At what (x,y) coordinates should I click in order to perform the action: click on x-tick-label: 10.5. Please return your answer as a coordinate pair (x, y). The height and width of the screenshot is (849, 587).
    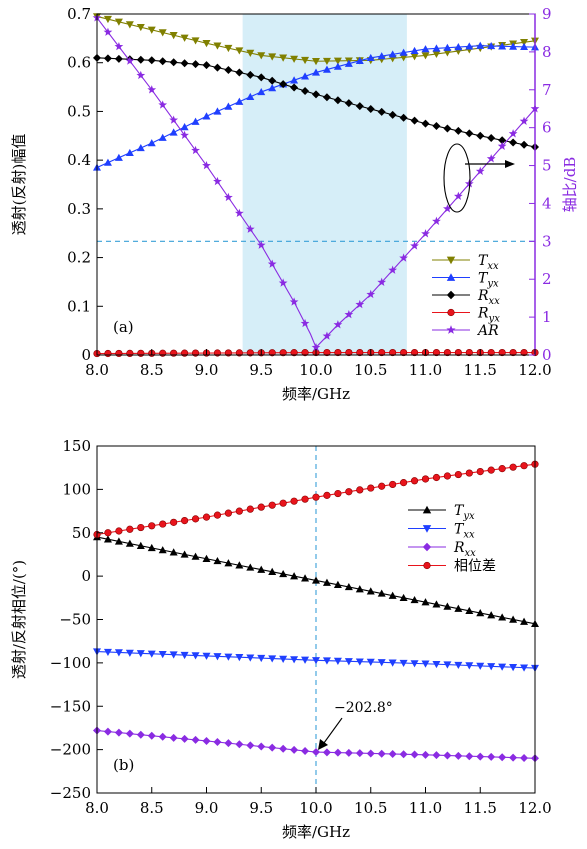
    Looking at the image, I should click on (370, 370).